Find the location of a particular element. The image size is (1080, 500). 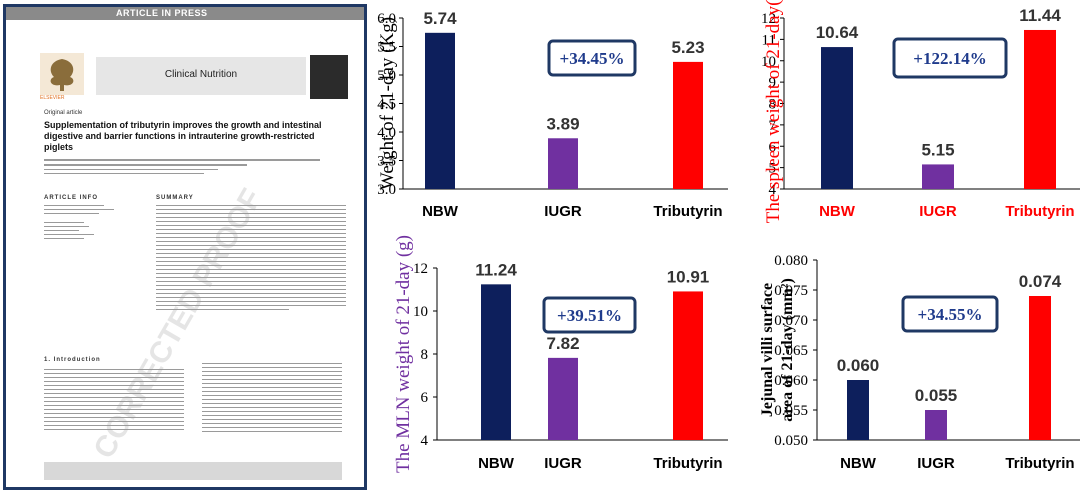

data-label: 0.074 is located at coordinates (1040, 281).